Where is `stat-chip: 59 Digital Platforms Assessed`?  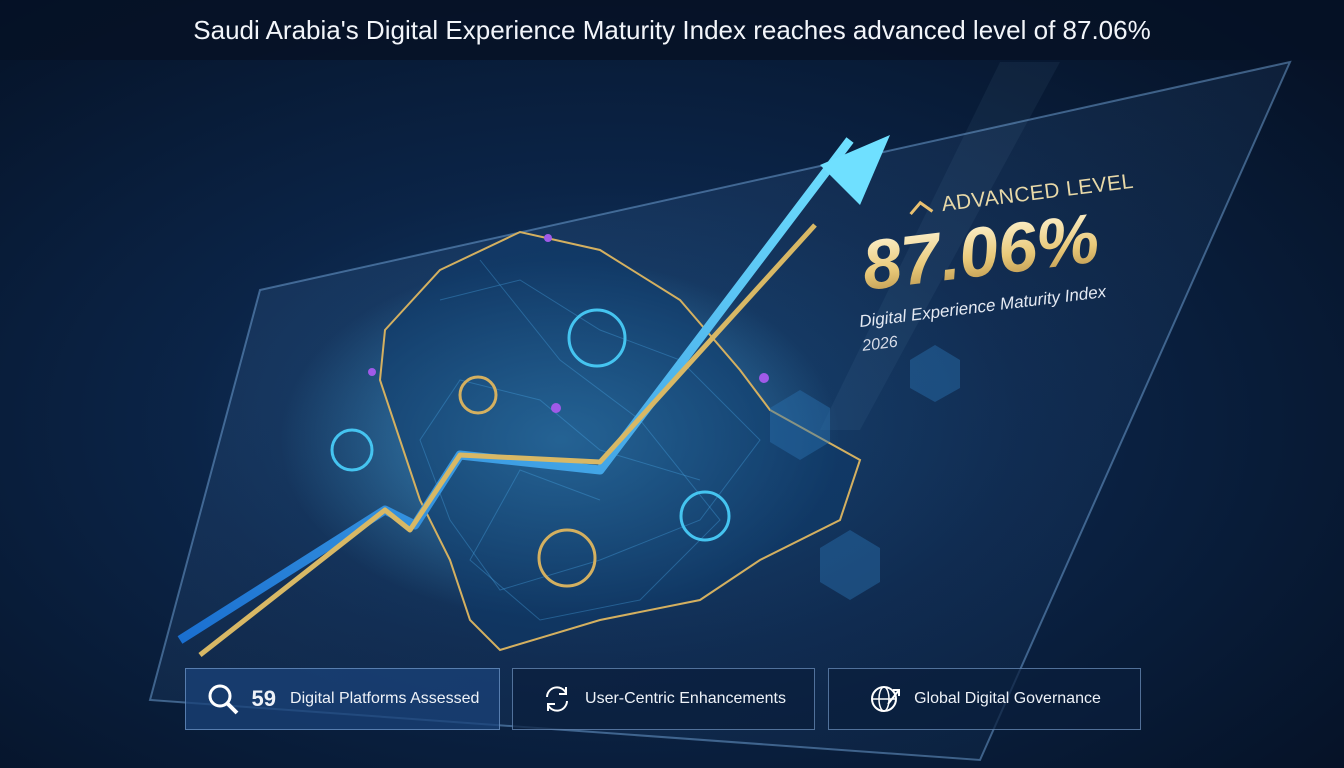
stat-chip: 59 Digital Platforms Assessed is located at coordinates (342, 699).